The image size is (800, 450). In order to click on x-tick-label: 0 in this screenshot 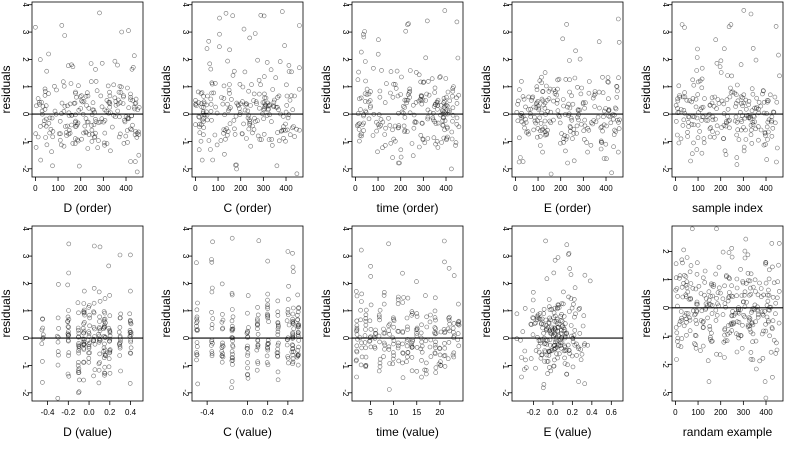, I will do `click(675, 188)`.